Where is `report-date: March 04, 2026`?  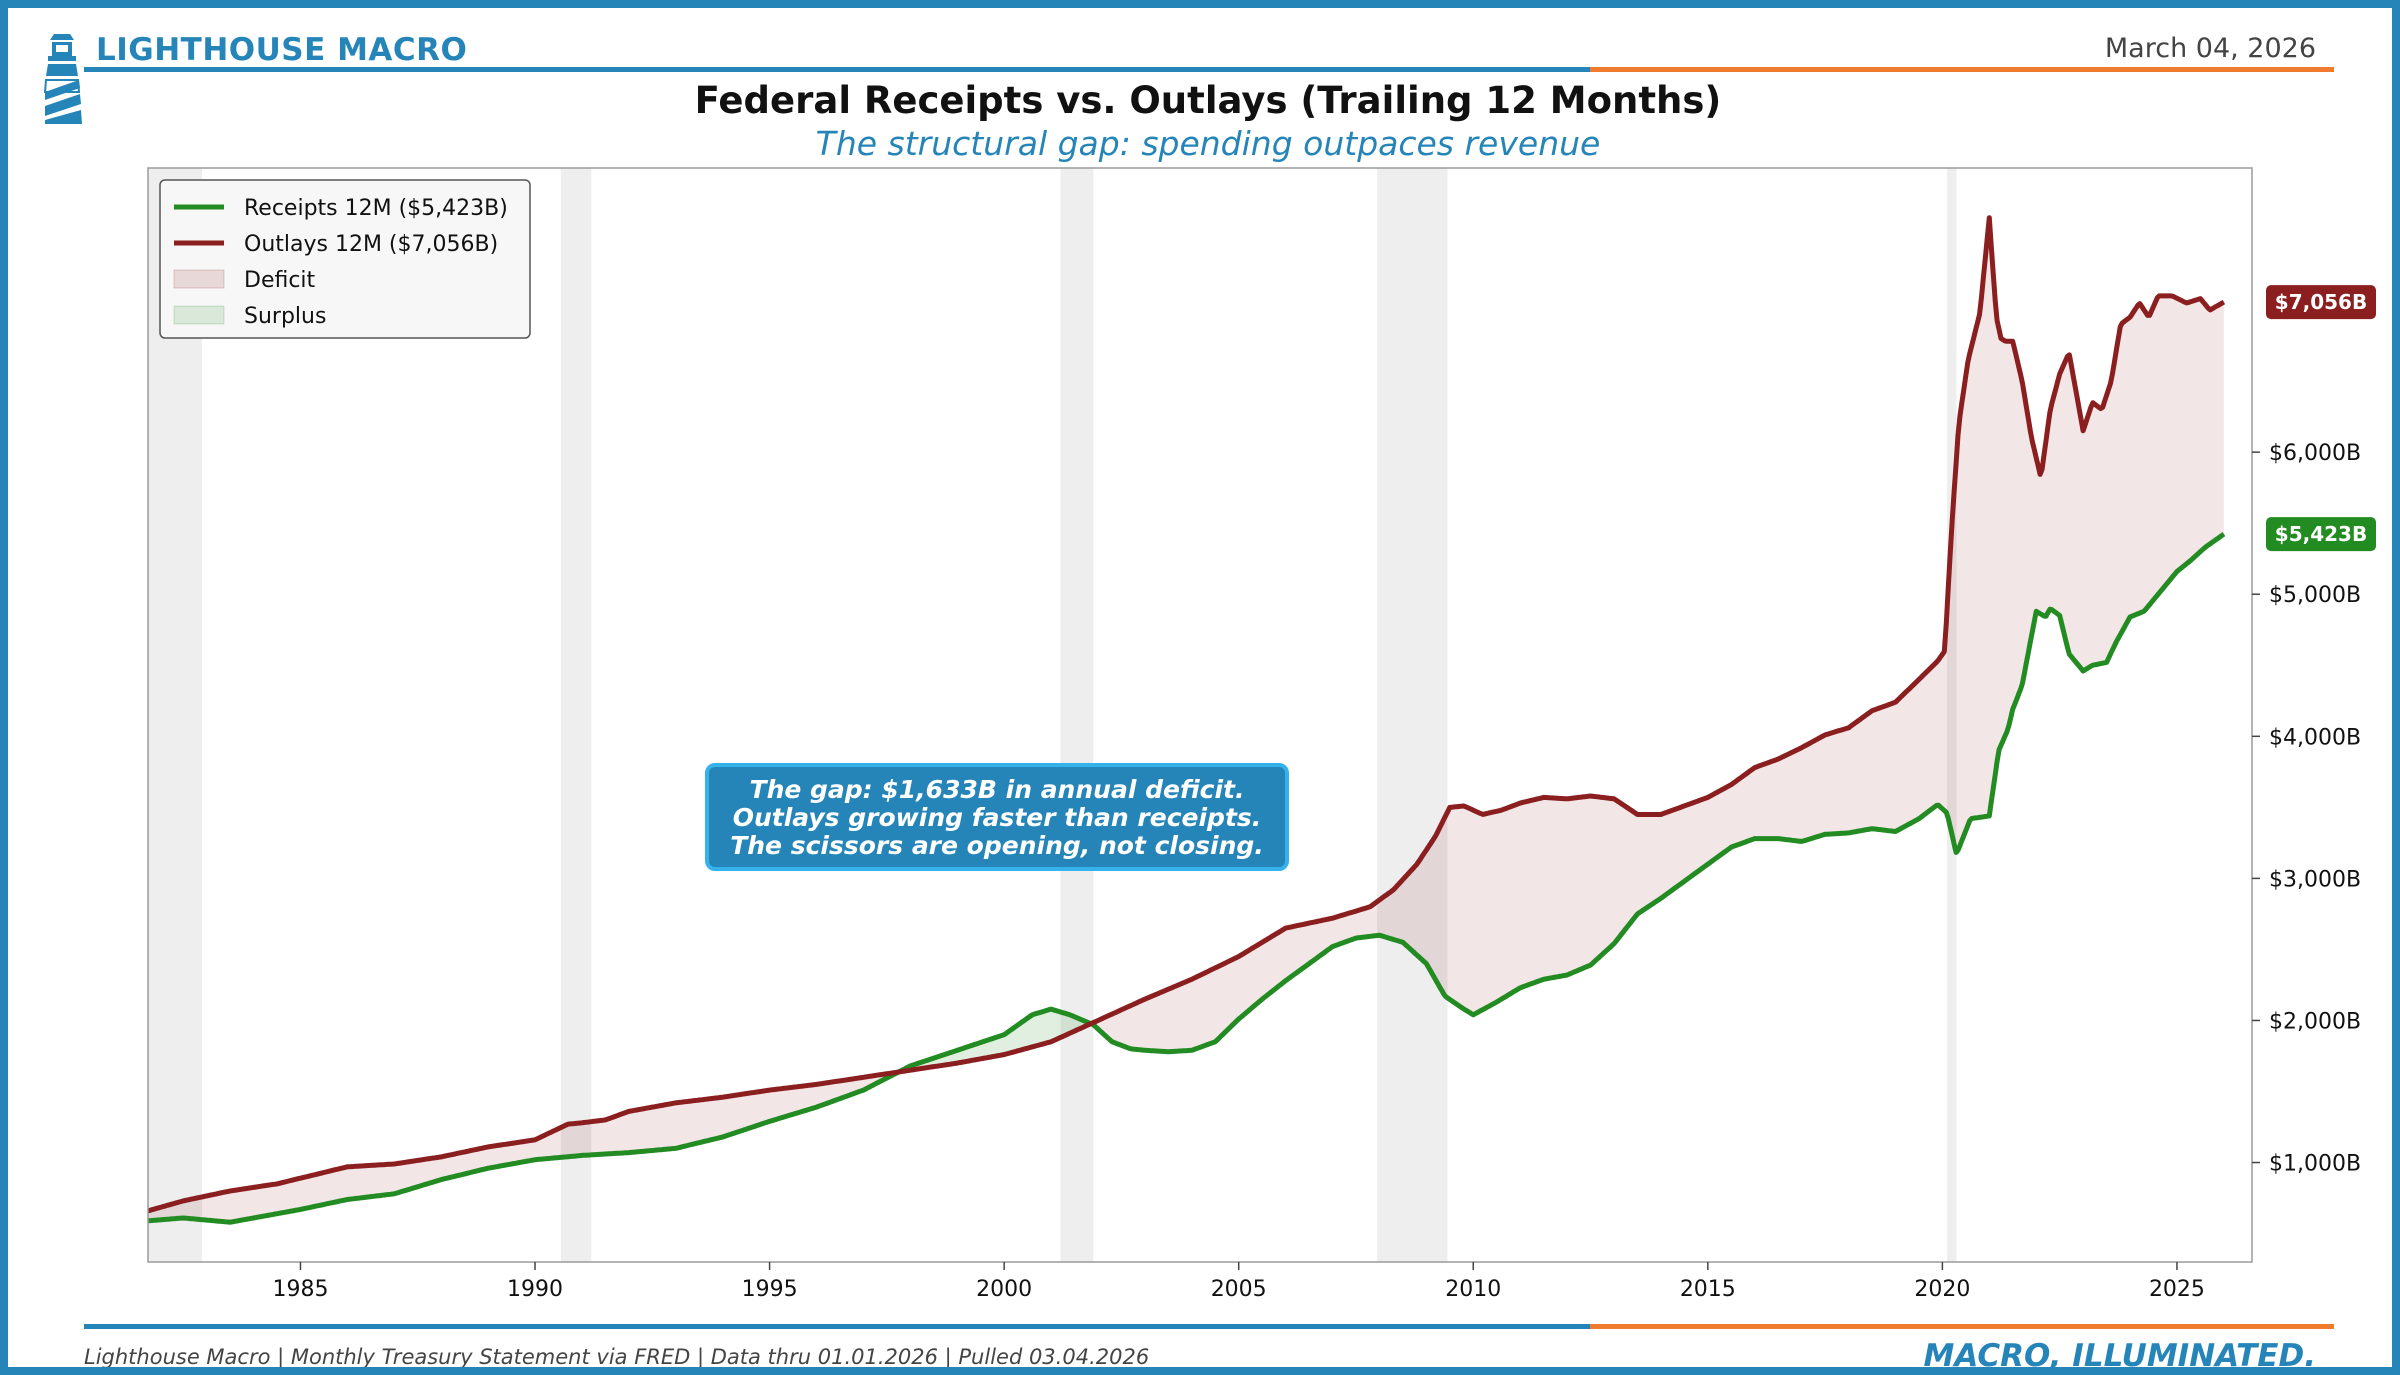
report-date: March 04, 2026 is located at coordinates (2210, 48).